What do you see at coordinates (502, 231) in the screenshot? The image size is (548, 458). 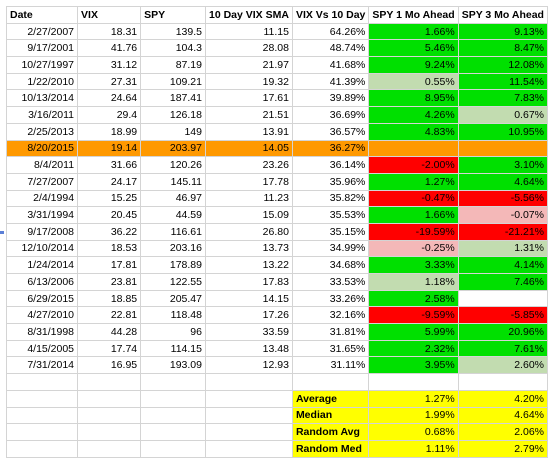 I see `spy-3mo-cell: -21.21%` at bounding box center [502, 231].